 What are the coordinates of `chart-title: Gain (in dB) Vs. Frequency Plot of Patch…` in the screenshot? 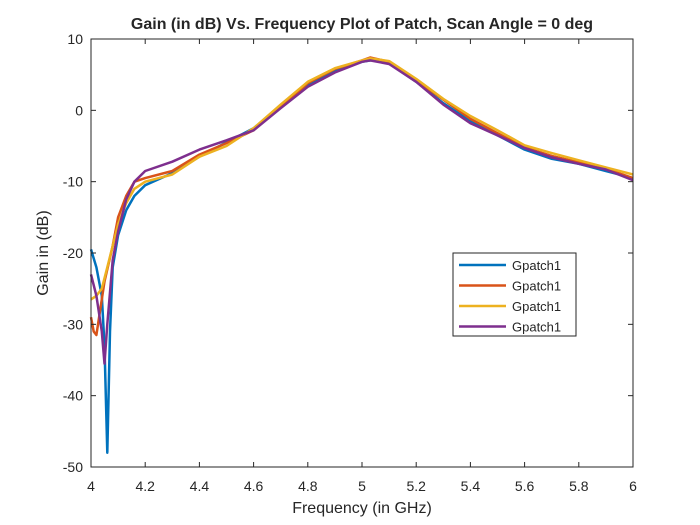 It's located at (362, 24).